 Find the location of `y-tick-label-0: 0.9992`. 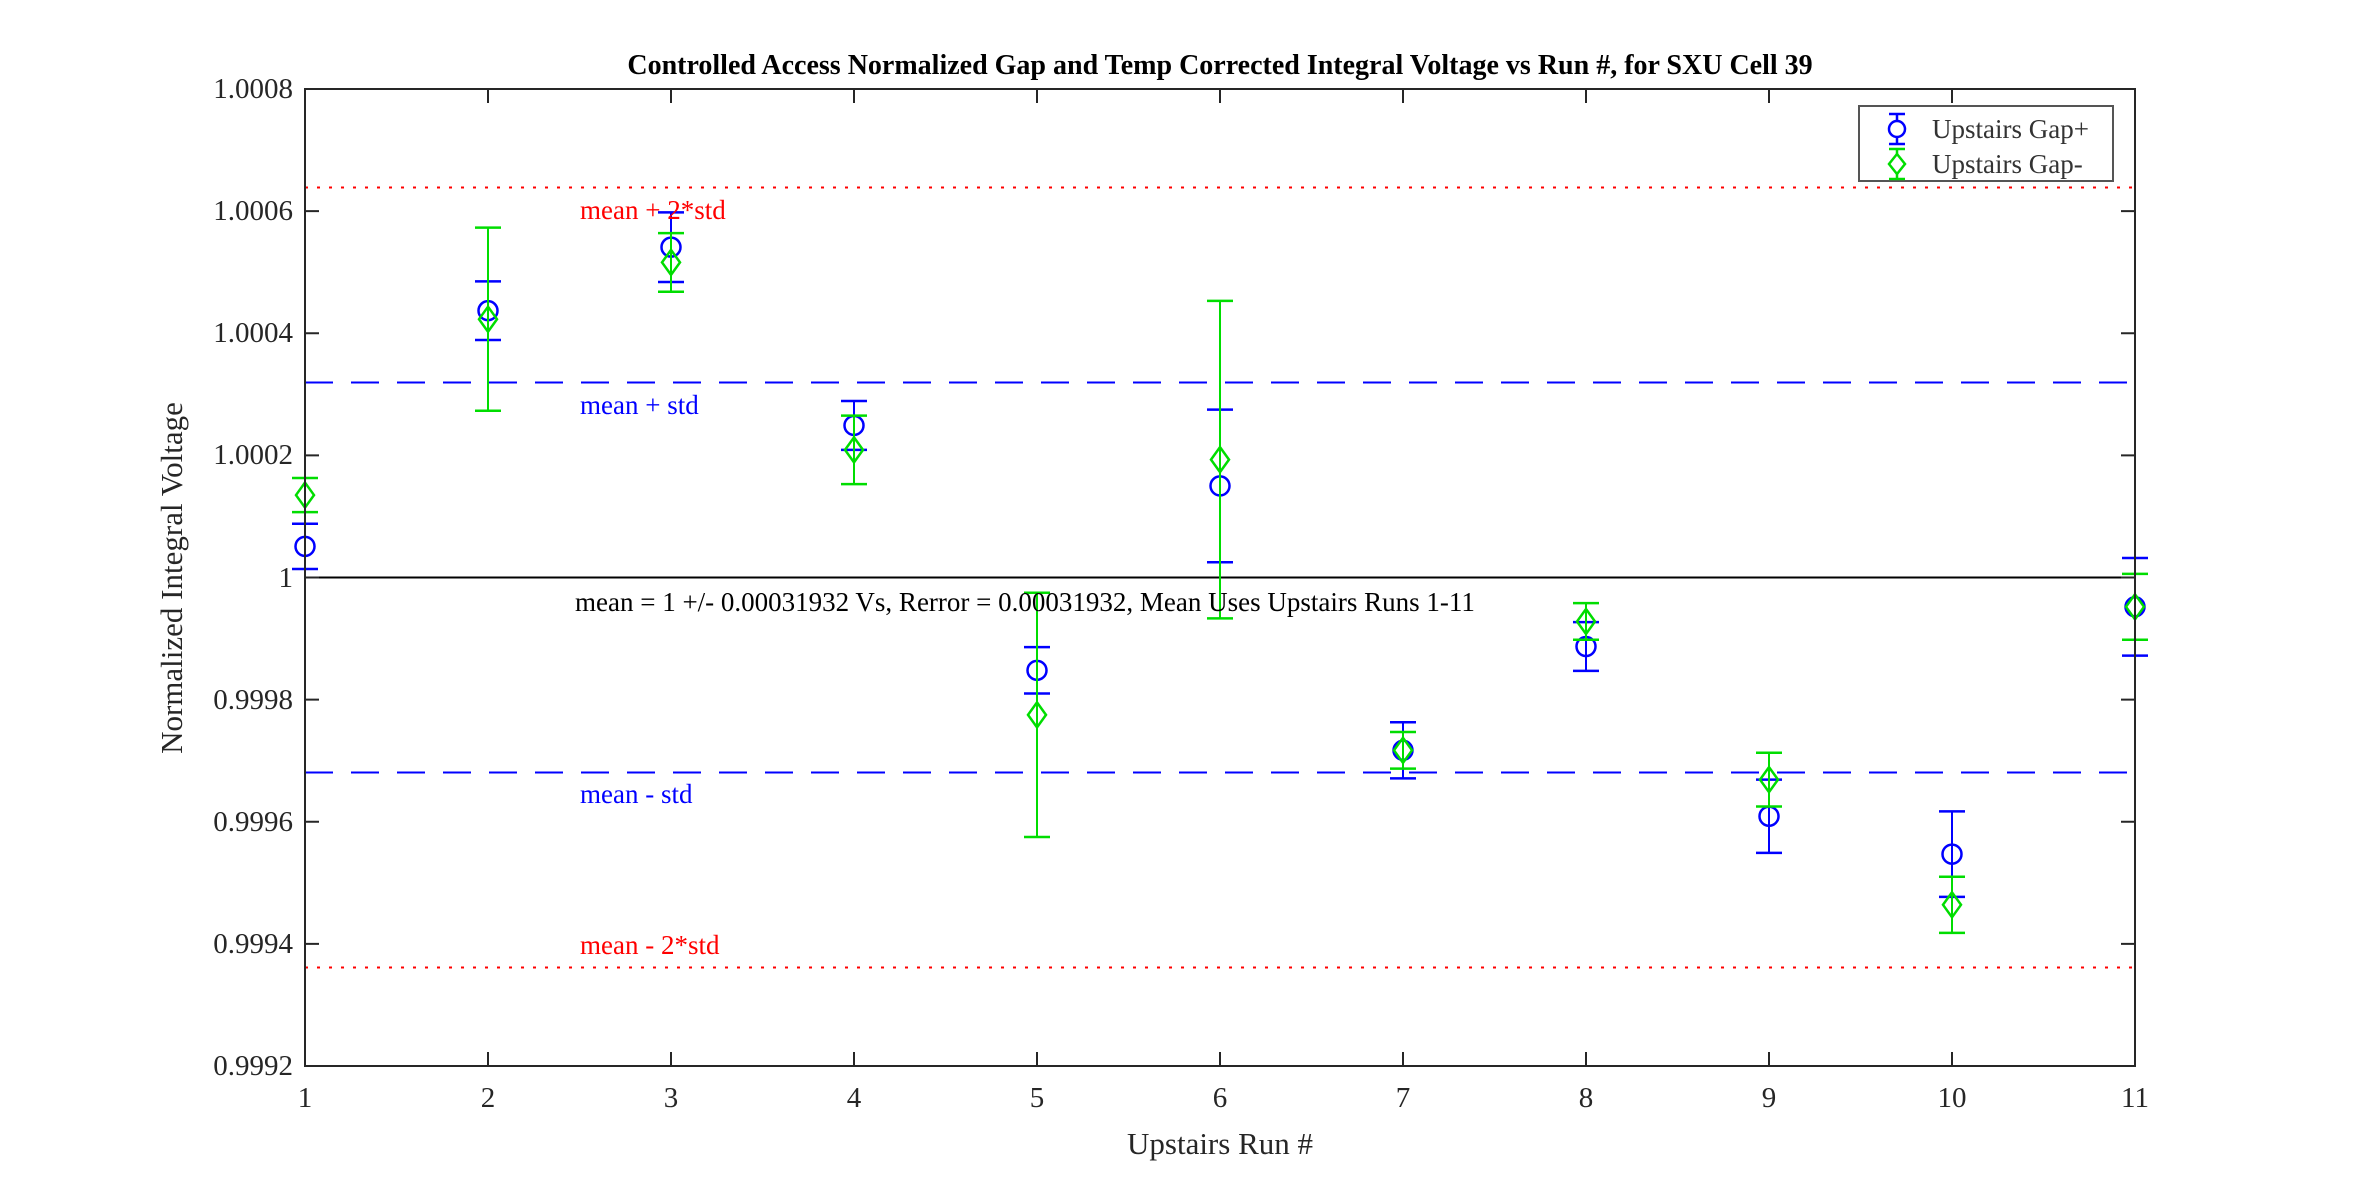

y-tick-label-0: 0.9992 is located at coordinates (253, 1066).